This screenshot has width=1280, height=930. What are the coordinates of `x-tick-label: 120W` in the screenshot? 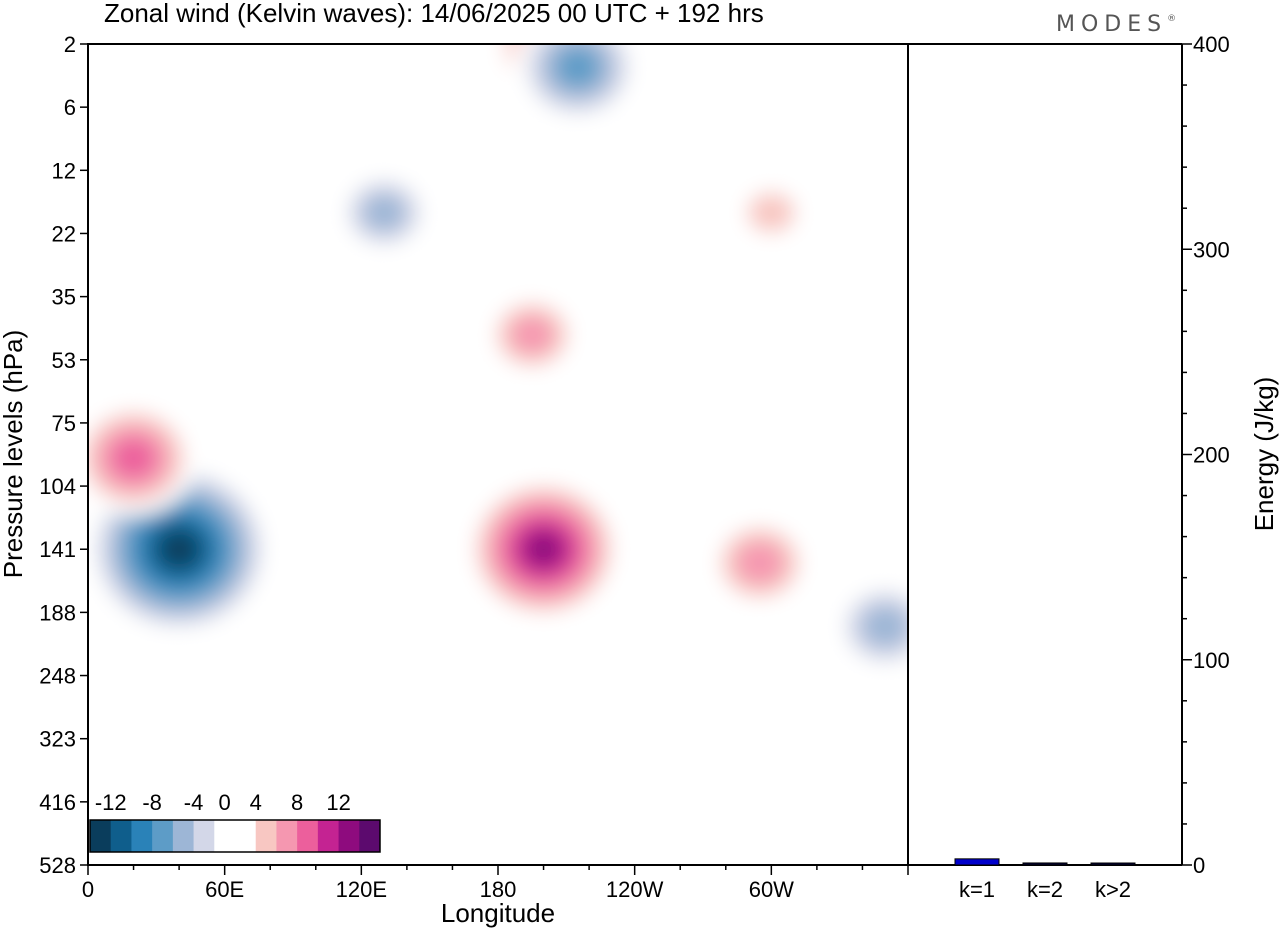 It's located at (635, 889).